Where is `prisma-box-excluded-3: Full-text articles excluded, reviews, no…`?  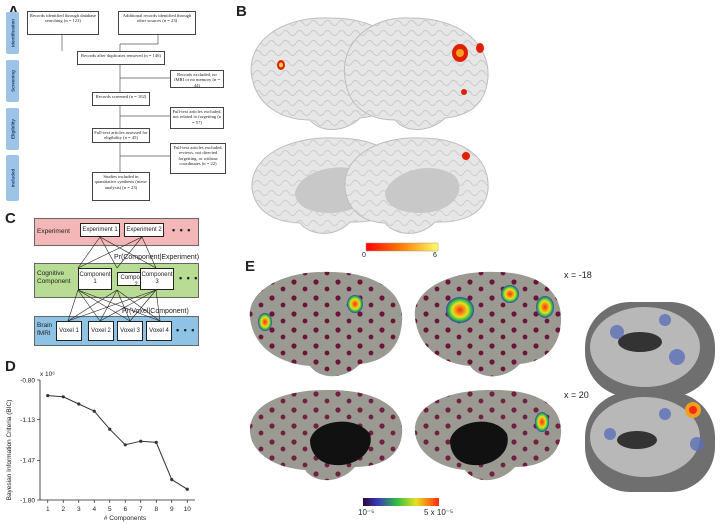 prisma-box-excluded-3: Full-text articles excluded, reviews, no… is located at coordinates (198, 158).